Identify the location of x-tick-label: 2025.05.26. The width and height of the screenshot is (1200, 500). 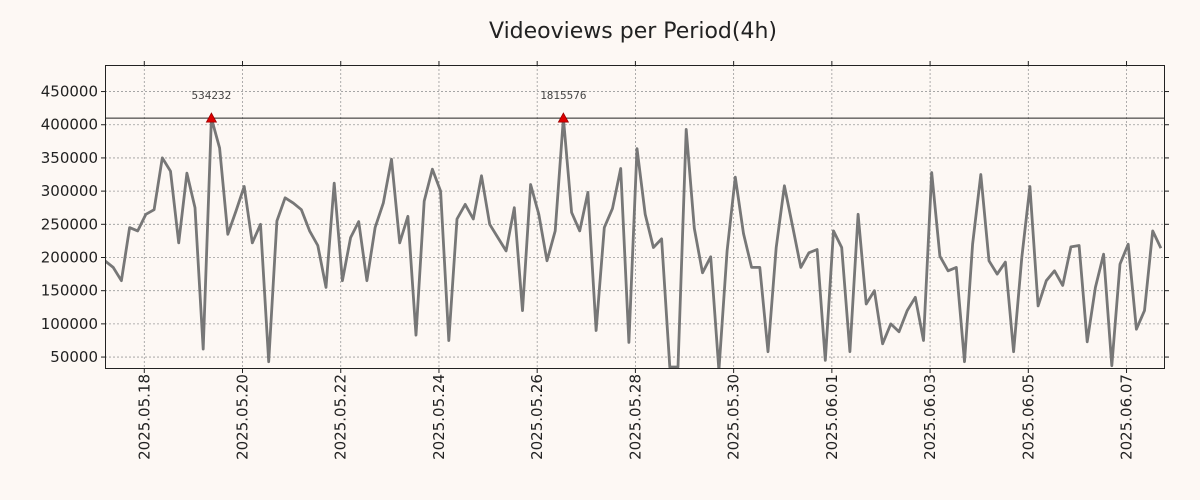
(537, 417).